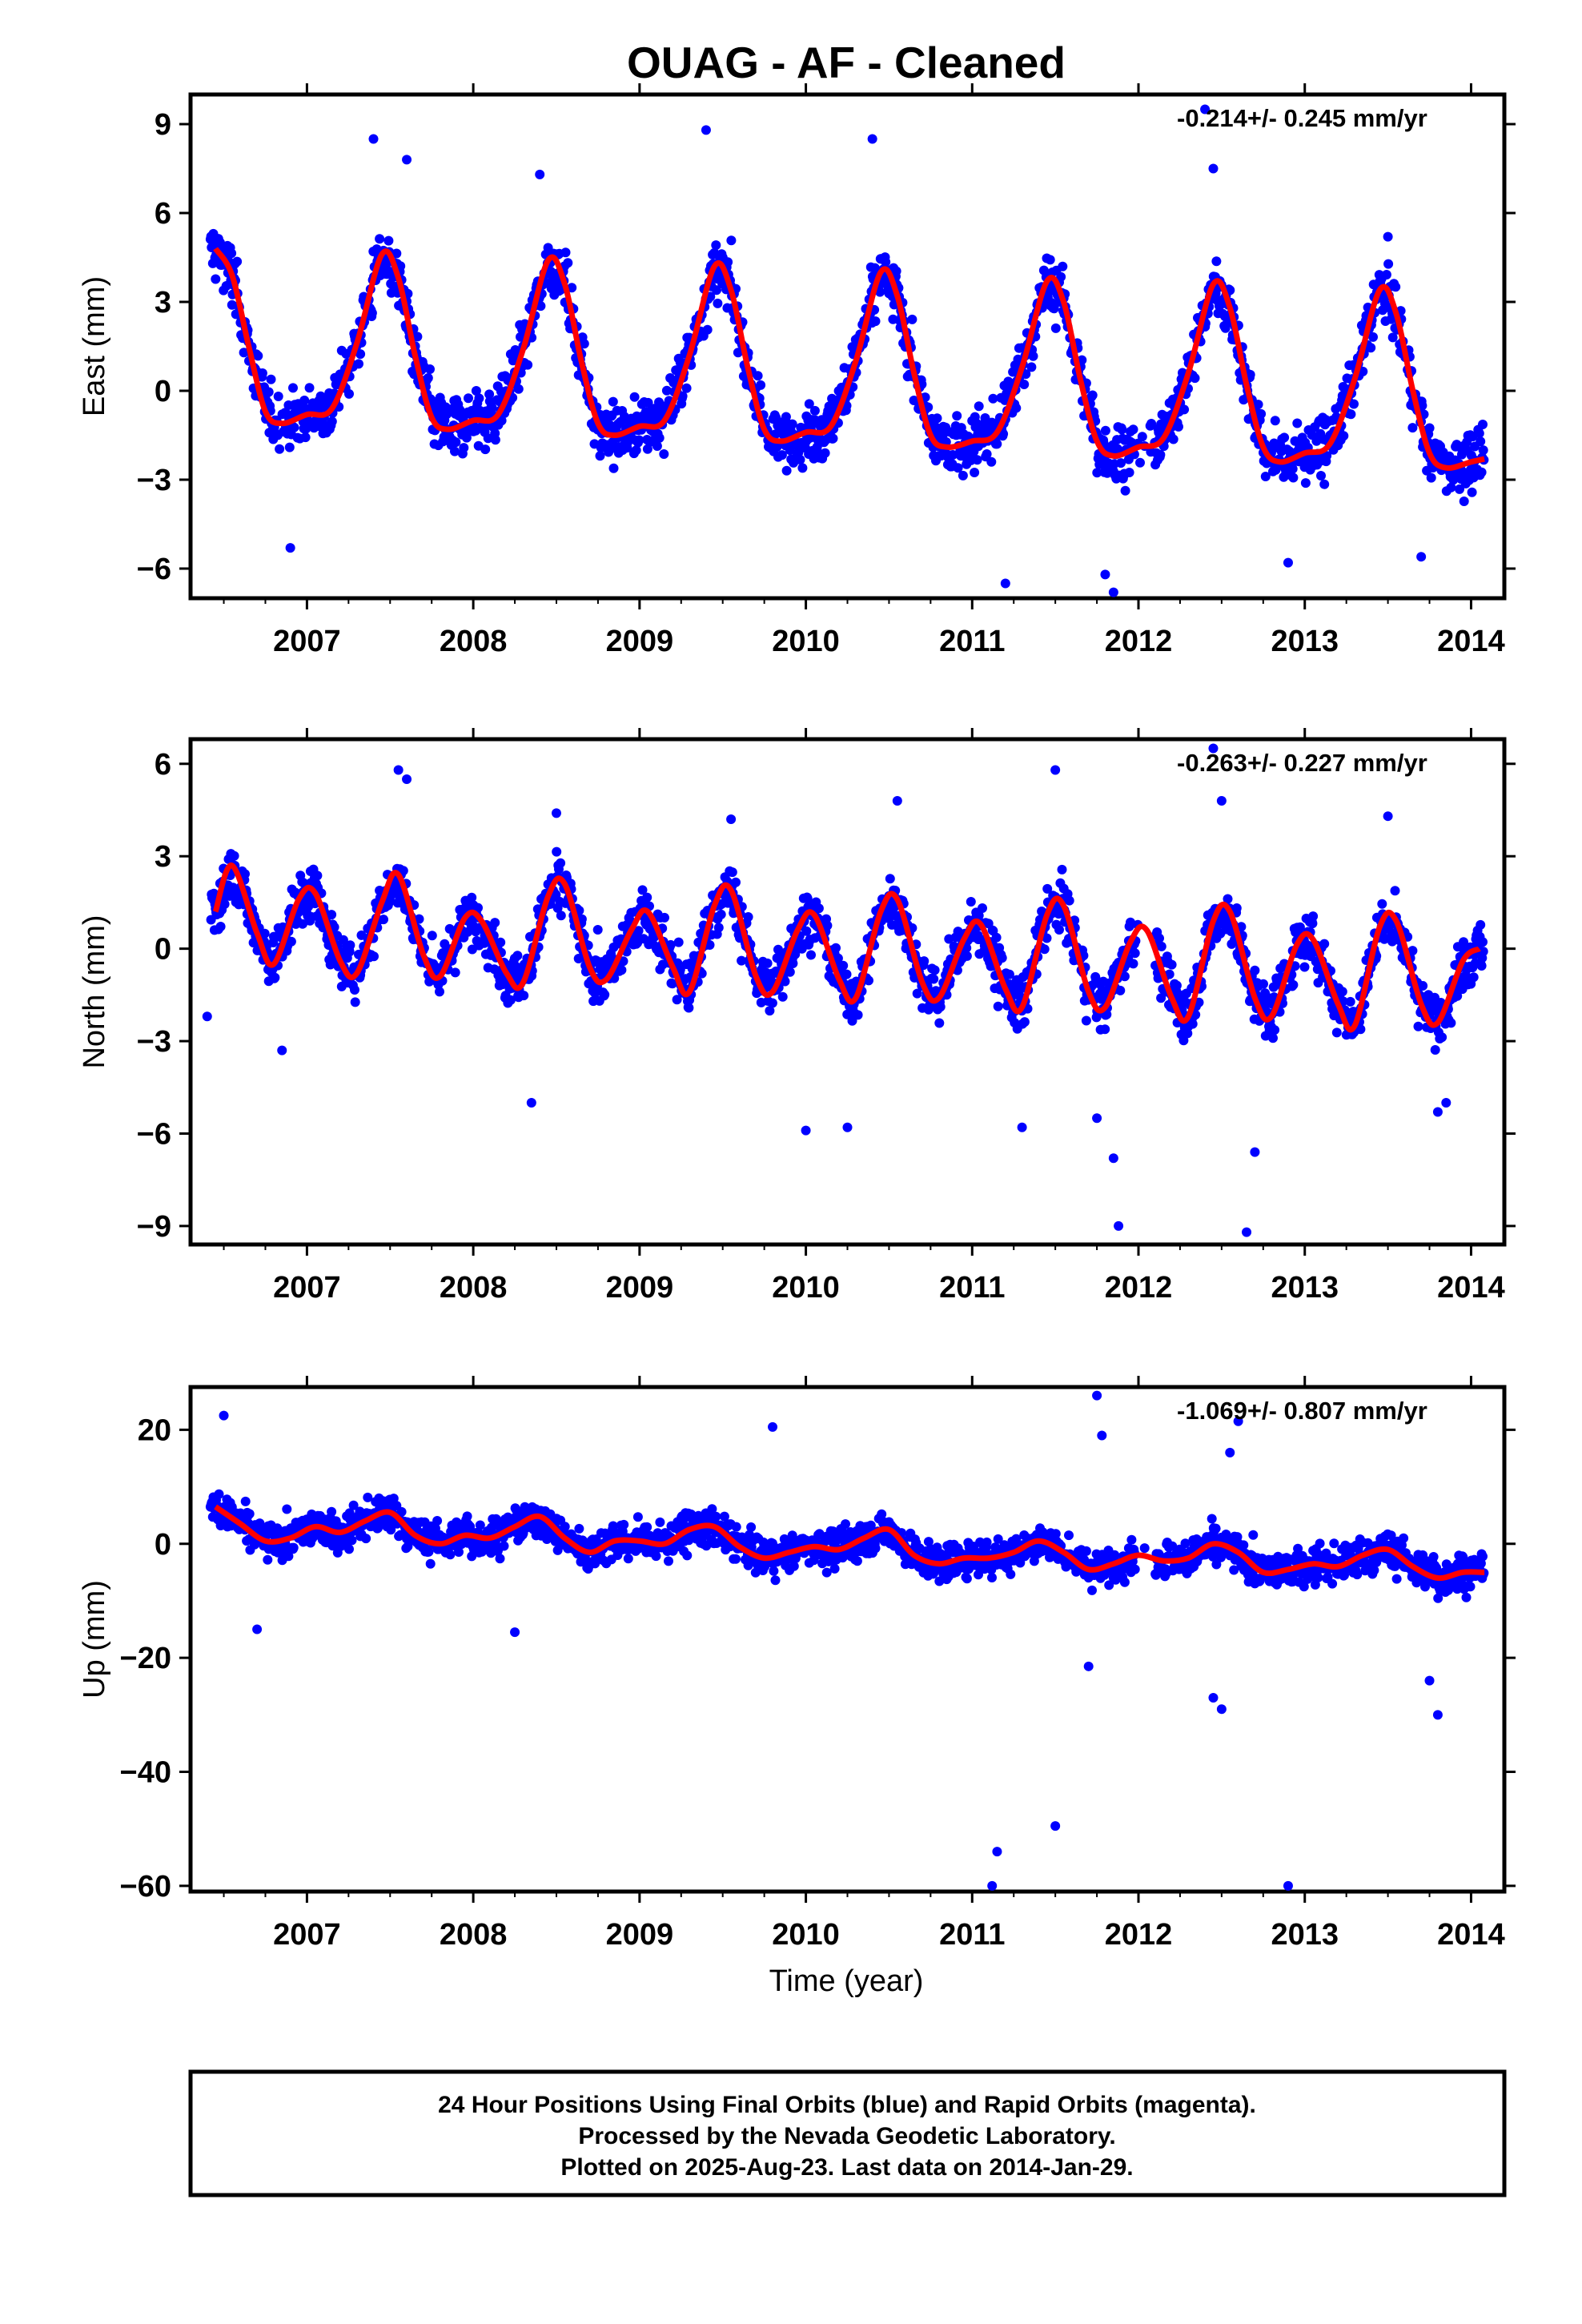 The image size is (1582, 2324). Describe the element at coordinates (806, 1935) in the screenshot. I see `x-tick-label: 2010` at that location.